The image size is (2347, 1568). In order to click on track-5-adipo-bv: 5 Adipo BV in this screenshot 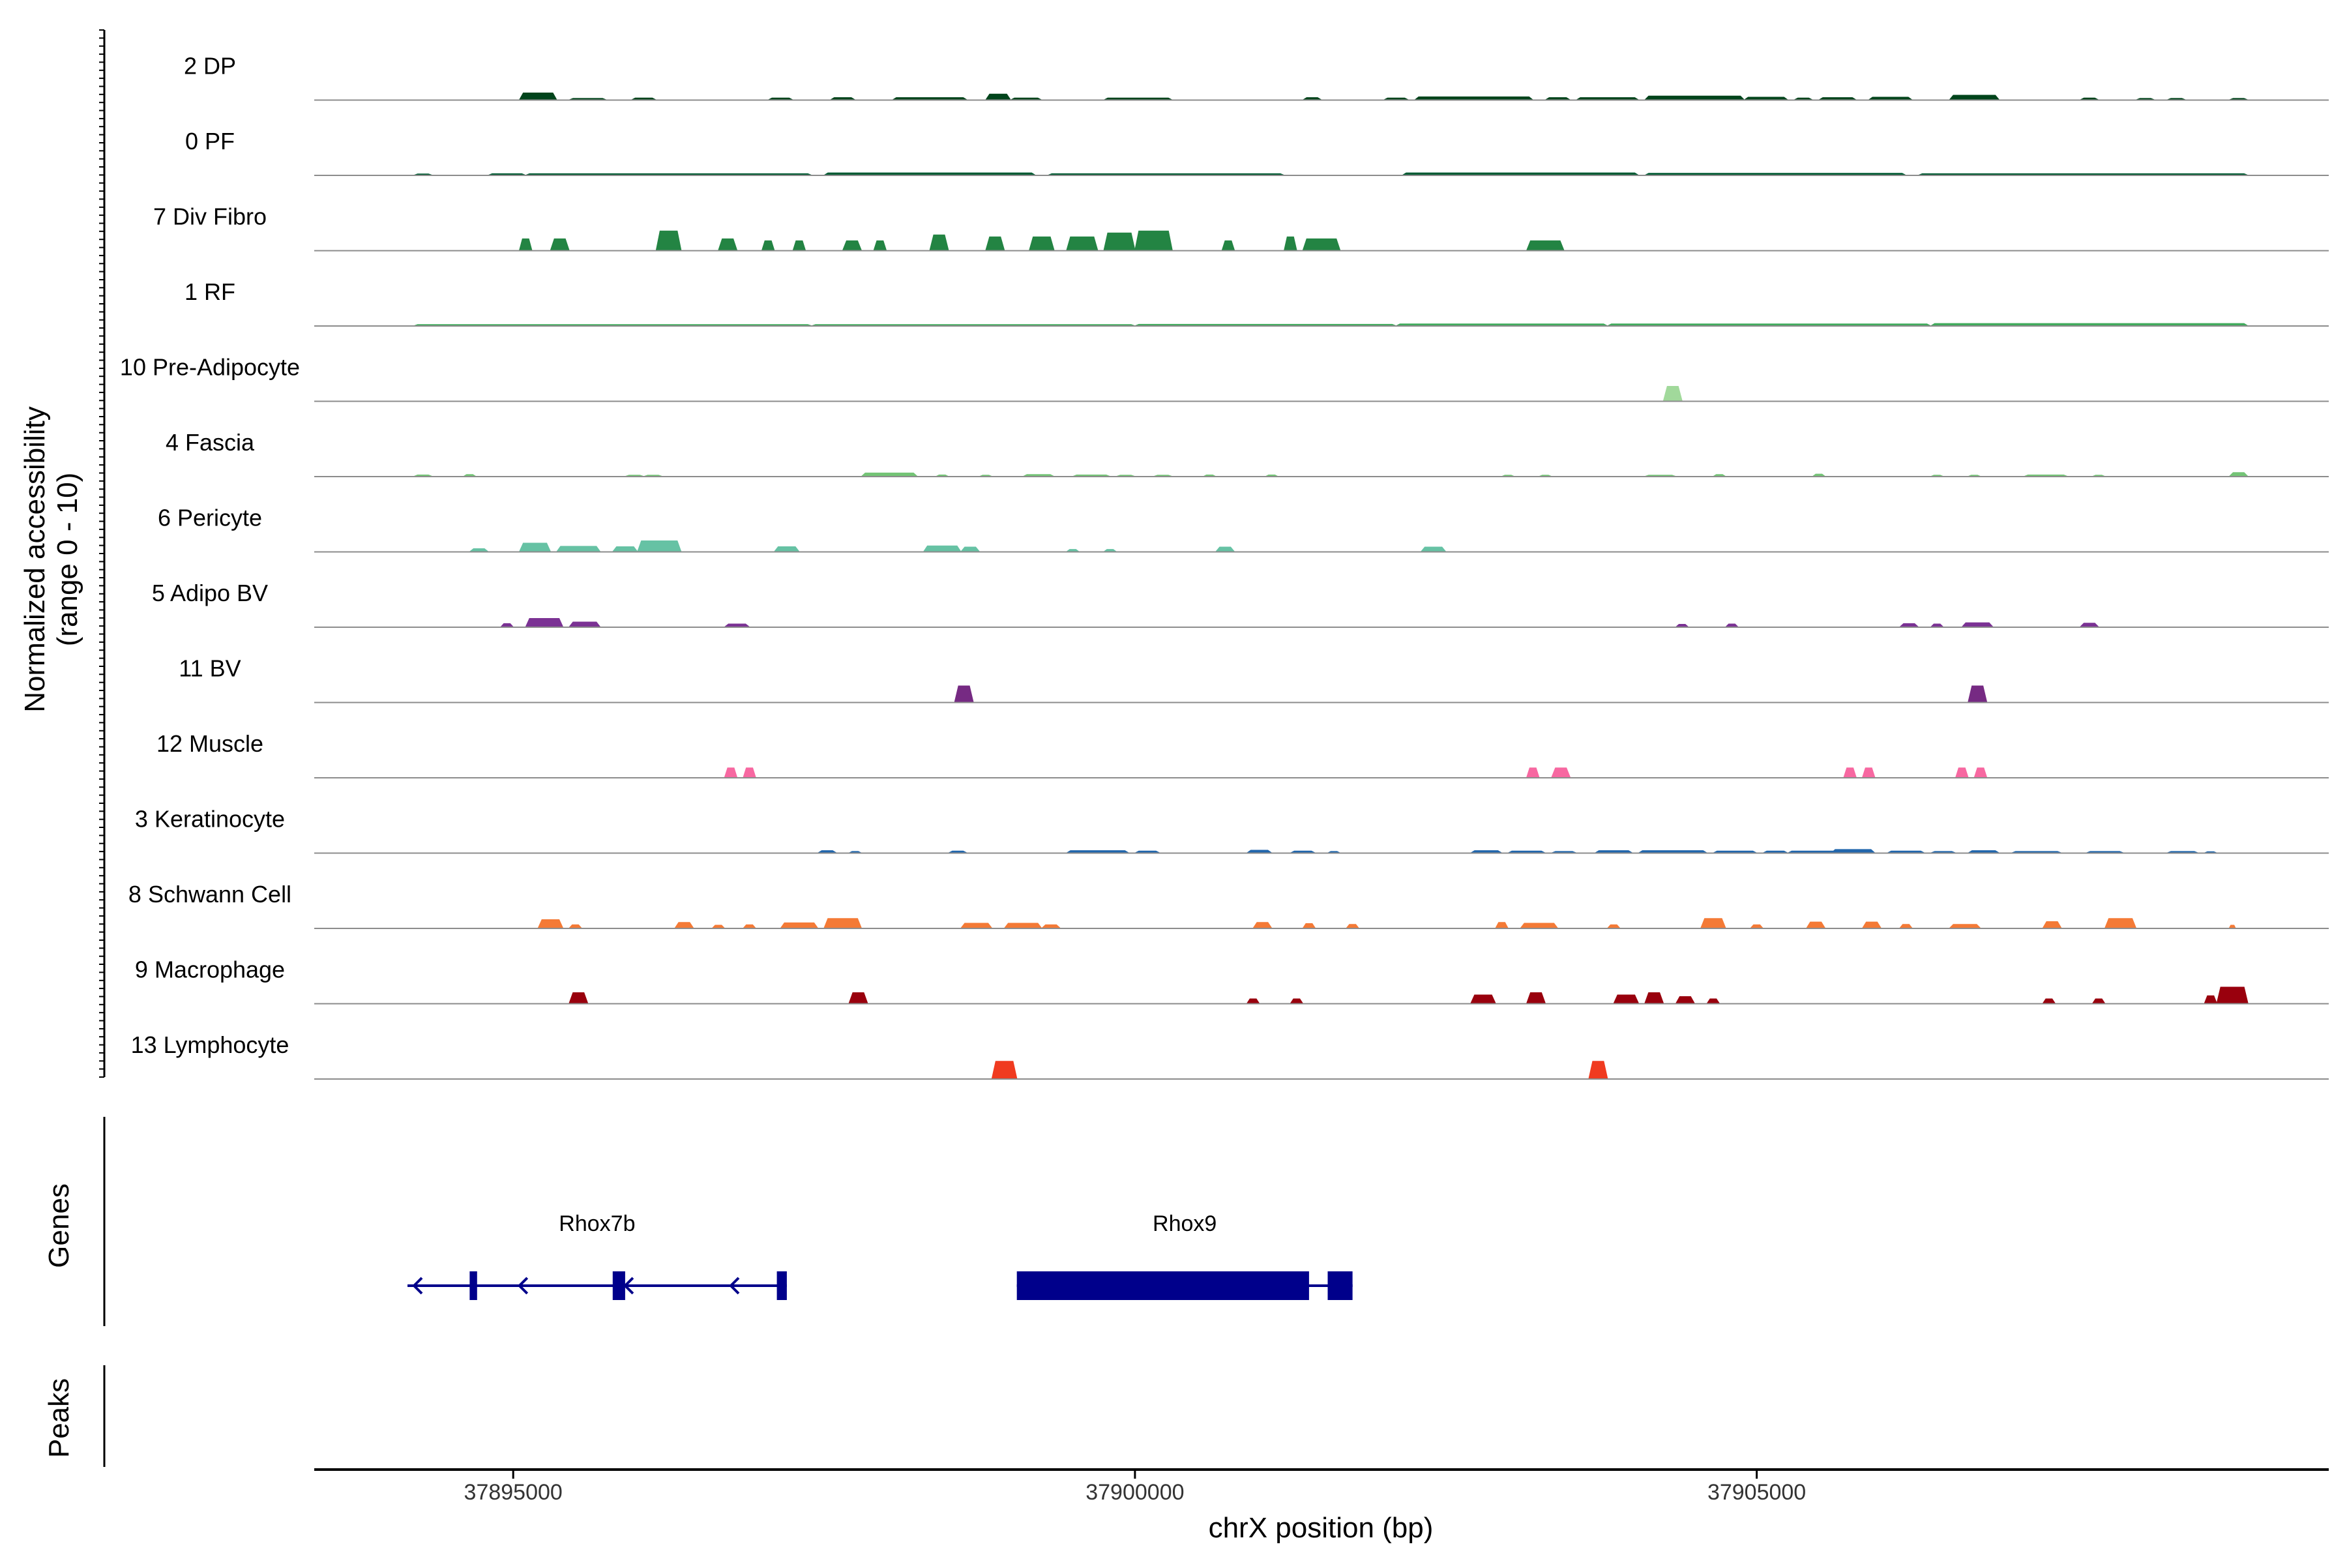, I will do `click(1240, 604)`.